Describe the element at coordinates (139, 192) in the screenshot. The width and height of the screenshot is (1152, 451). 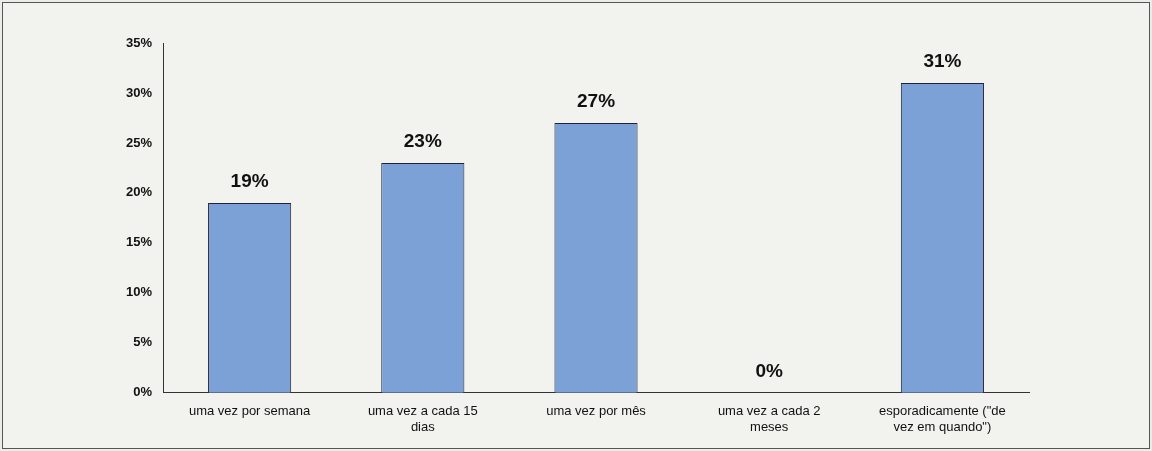
I see `y-tick-label: 20%` at that location.